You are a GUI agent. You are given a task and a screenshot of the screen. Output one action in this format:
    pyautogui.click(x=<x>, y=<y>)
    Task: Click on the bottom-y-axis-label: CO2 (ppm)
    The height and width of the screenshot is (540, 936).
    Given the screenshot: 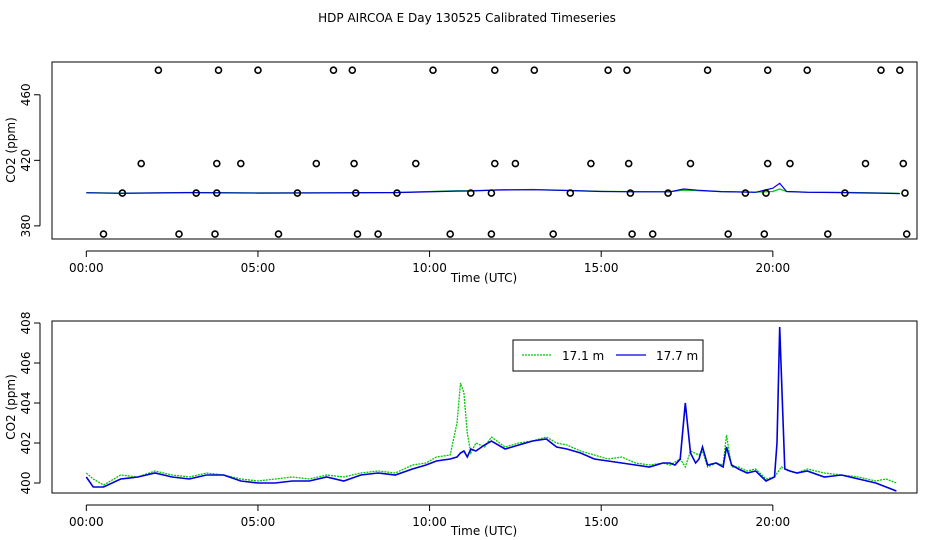 What is the action you would take?
    pyautogui.click(x=11, y=407)
    